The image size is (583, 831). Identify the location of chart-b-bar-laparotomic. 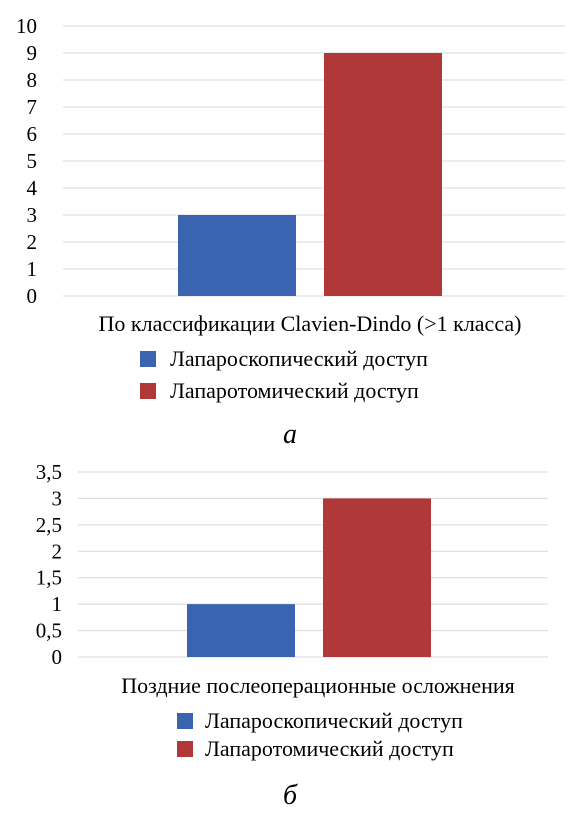
(377, 577).